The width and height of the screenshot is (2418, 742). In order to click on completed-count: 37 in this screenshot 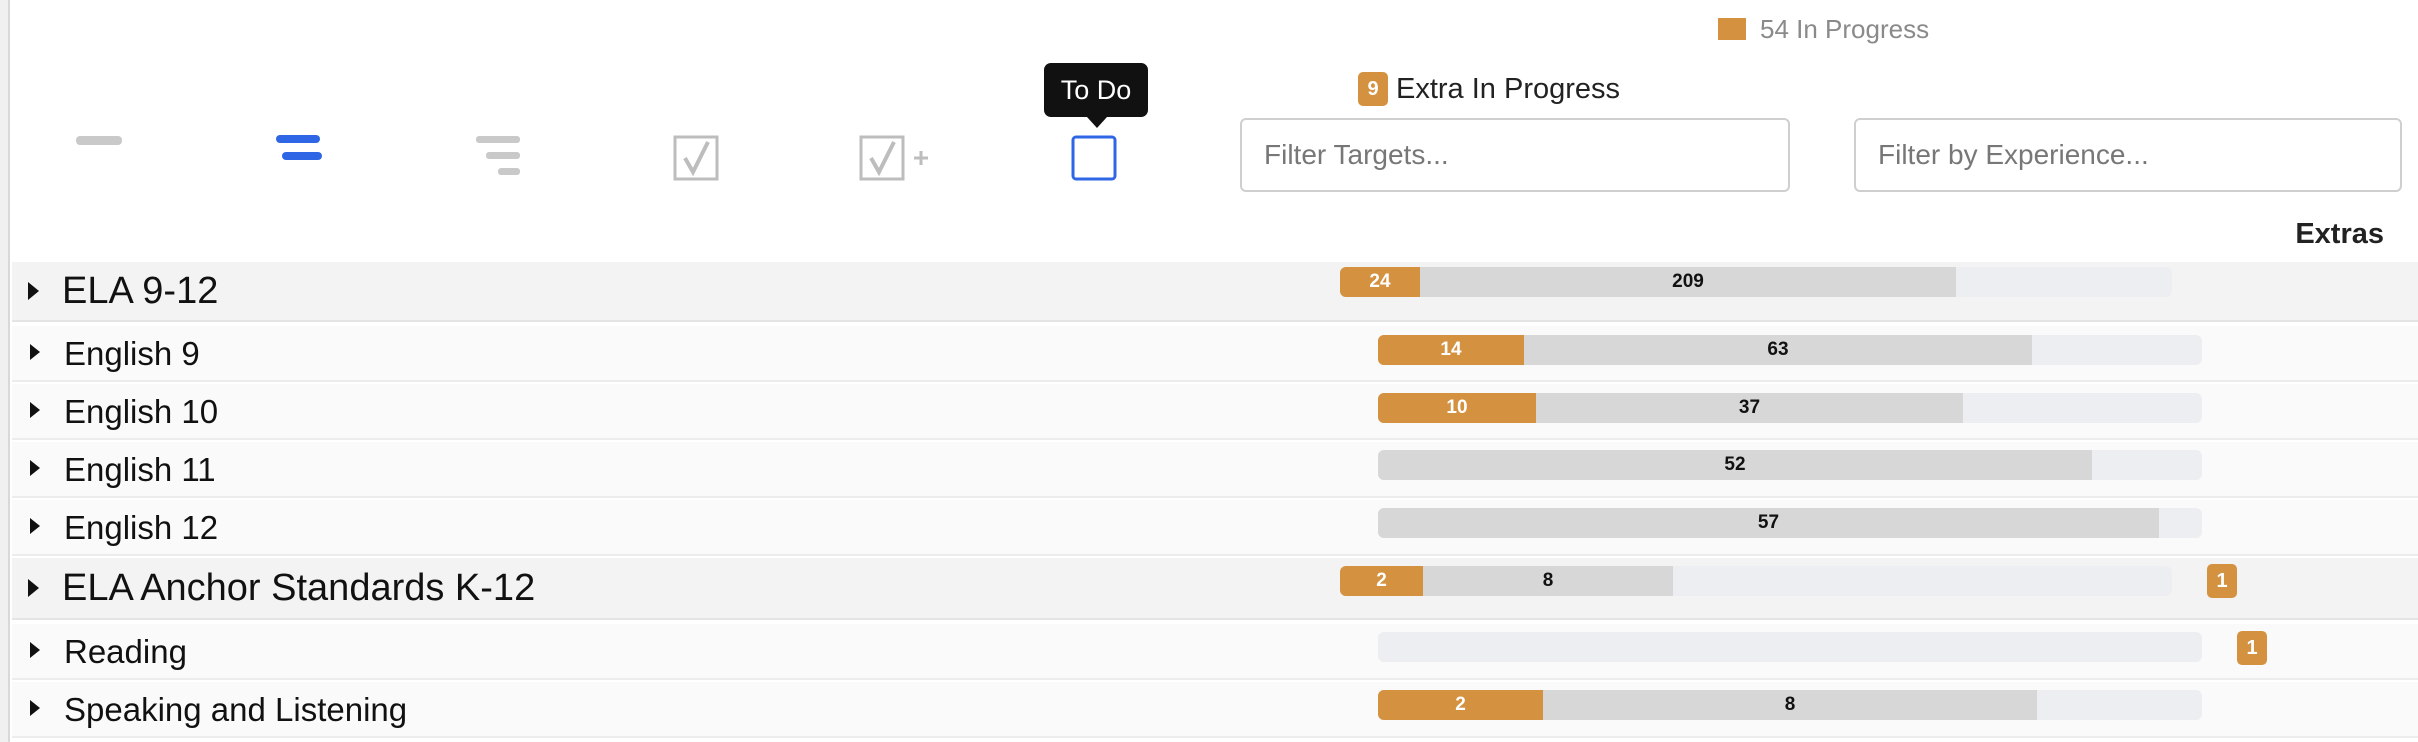, I will do `click(1749, 407)`.